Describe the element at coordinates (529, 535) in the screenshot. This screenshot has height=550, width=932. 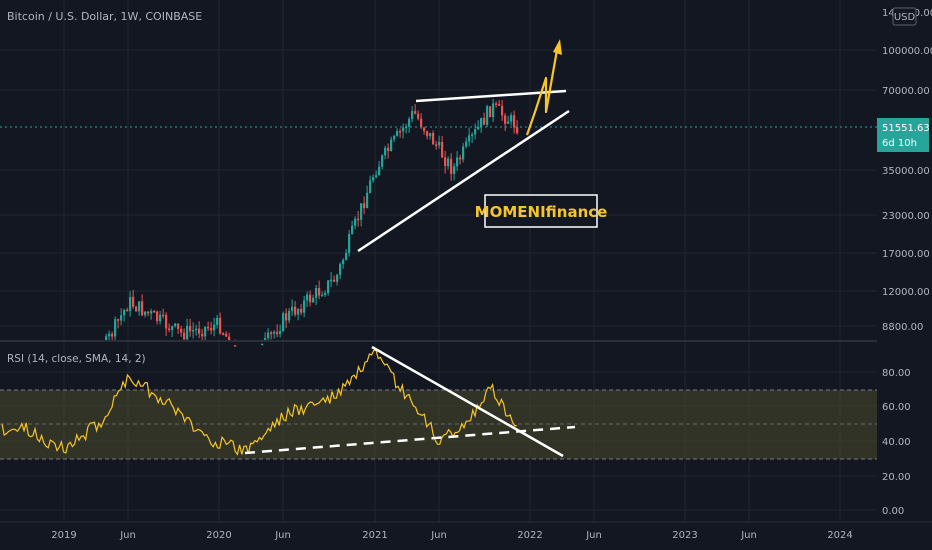
I see `time-tick-2022: 2022` at that location.